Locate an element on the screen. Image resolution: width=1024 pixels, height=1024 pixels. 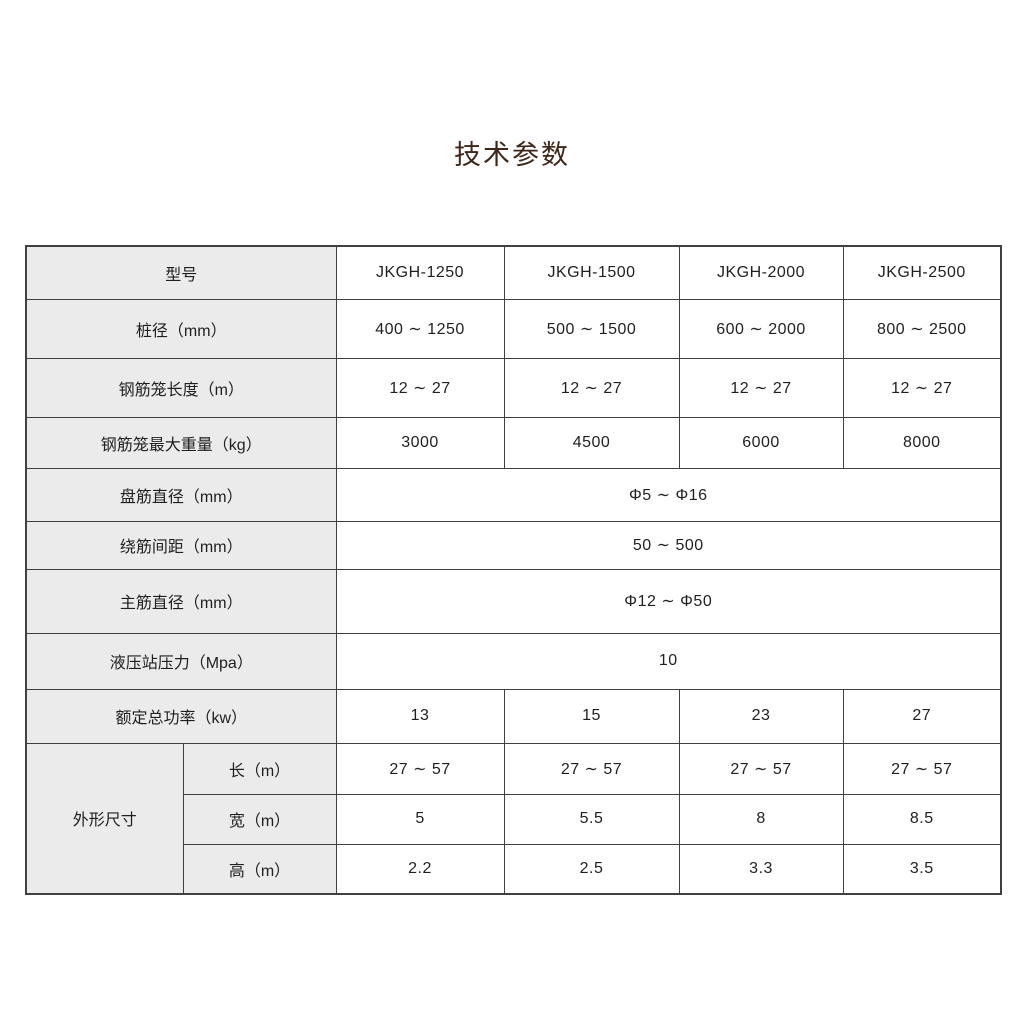
spec-value: 400 ∼ 1250 is located at coordinates (420, 328).